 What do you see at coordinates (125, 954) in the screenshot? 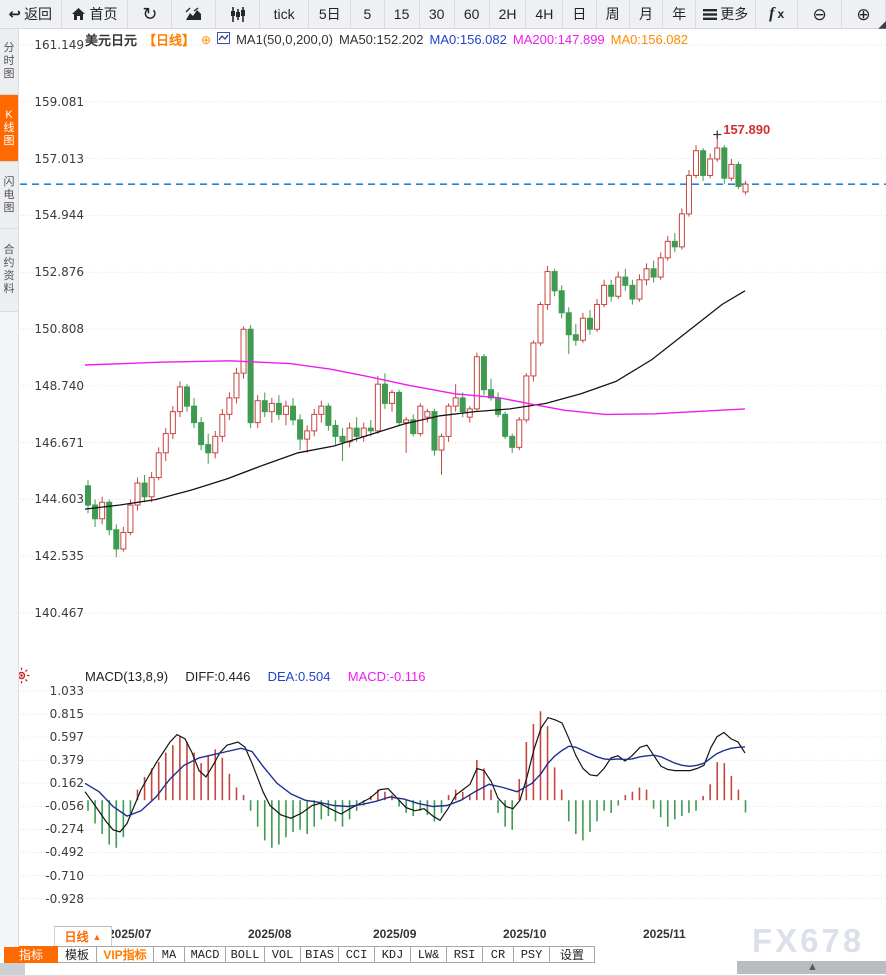
I see `indicator-tab-VIP指标: VIP指标` at bounding box center [125, 954].